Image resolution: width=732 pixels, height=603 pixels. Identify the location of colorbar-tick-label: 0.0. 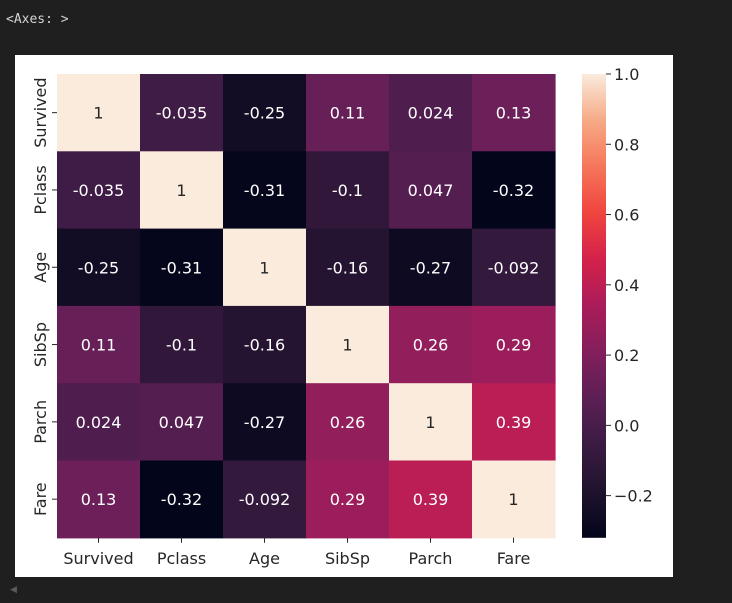
(626, 425).